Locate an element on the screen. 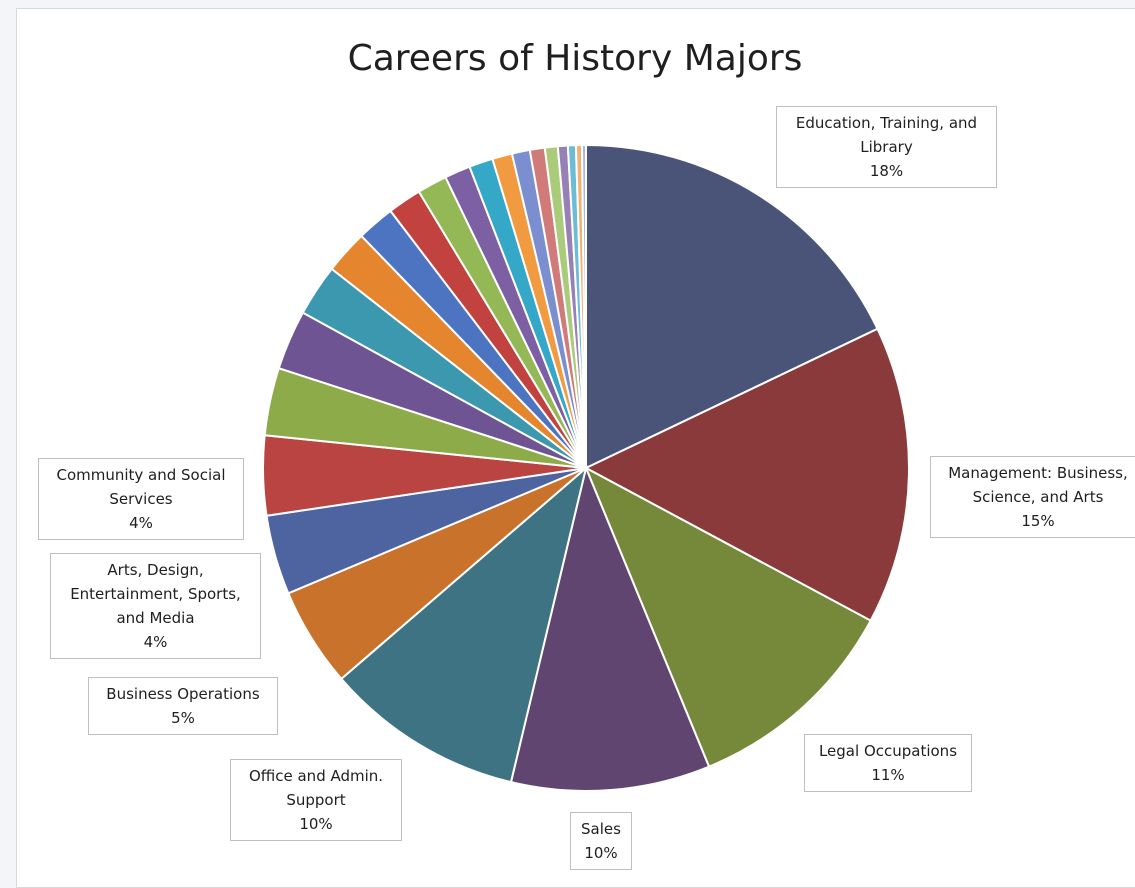 This screenshot has height=888, width=1135. label-line: Services is located at coordinates (141, 499).